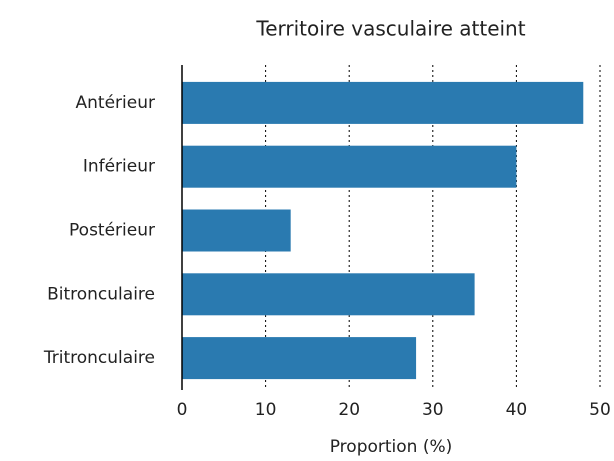 This screenshot has height=461, width=614. What do you see at coordinates (119, 167) in the screenshot?
I see `y-tick-label: Inférieur` at bounding box center [119, 167].